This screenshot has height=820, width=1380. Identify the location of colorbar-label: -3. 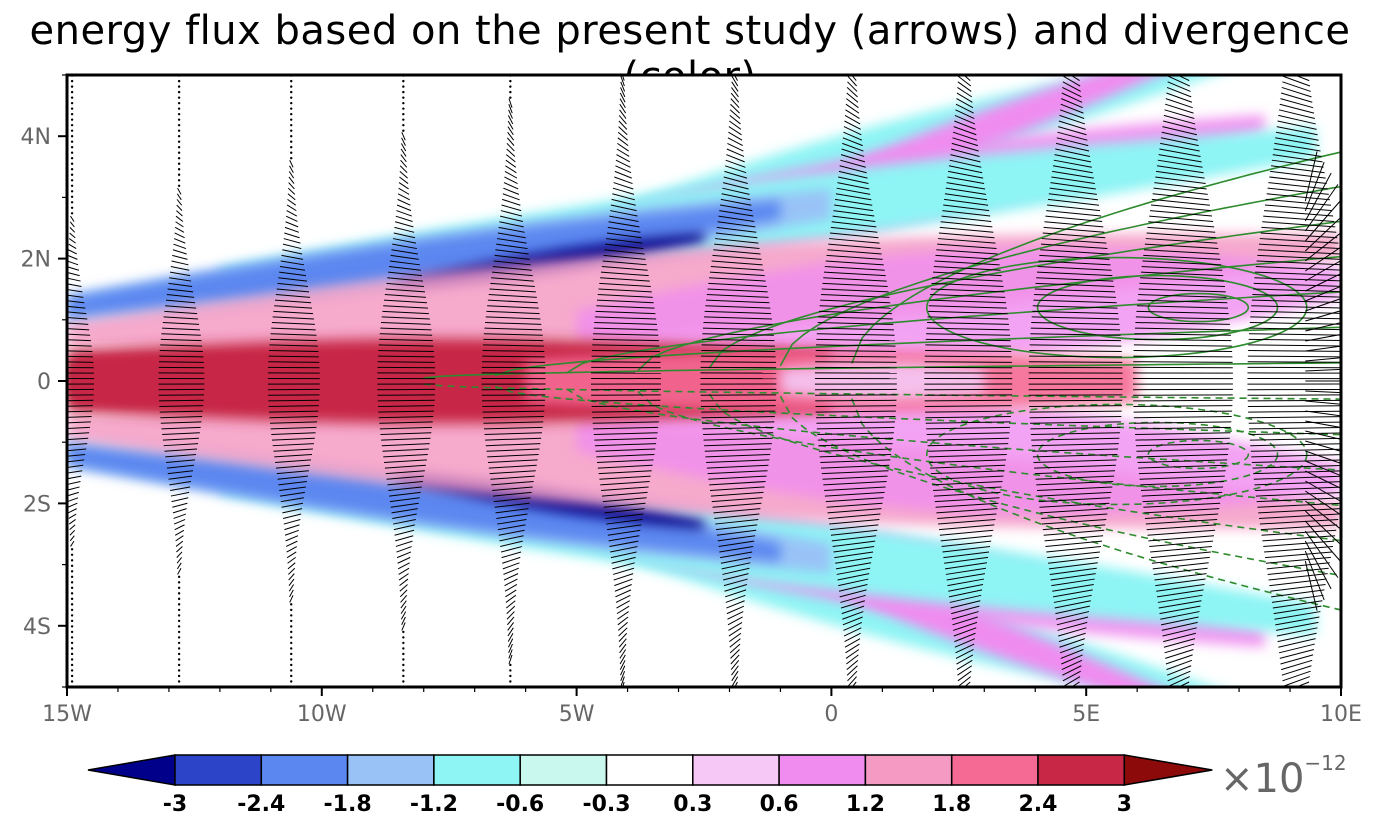
(175, 804).